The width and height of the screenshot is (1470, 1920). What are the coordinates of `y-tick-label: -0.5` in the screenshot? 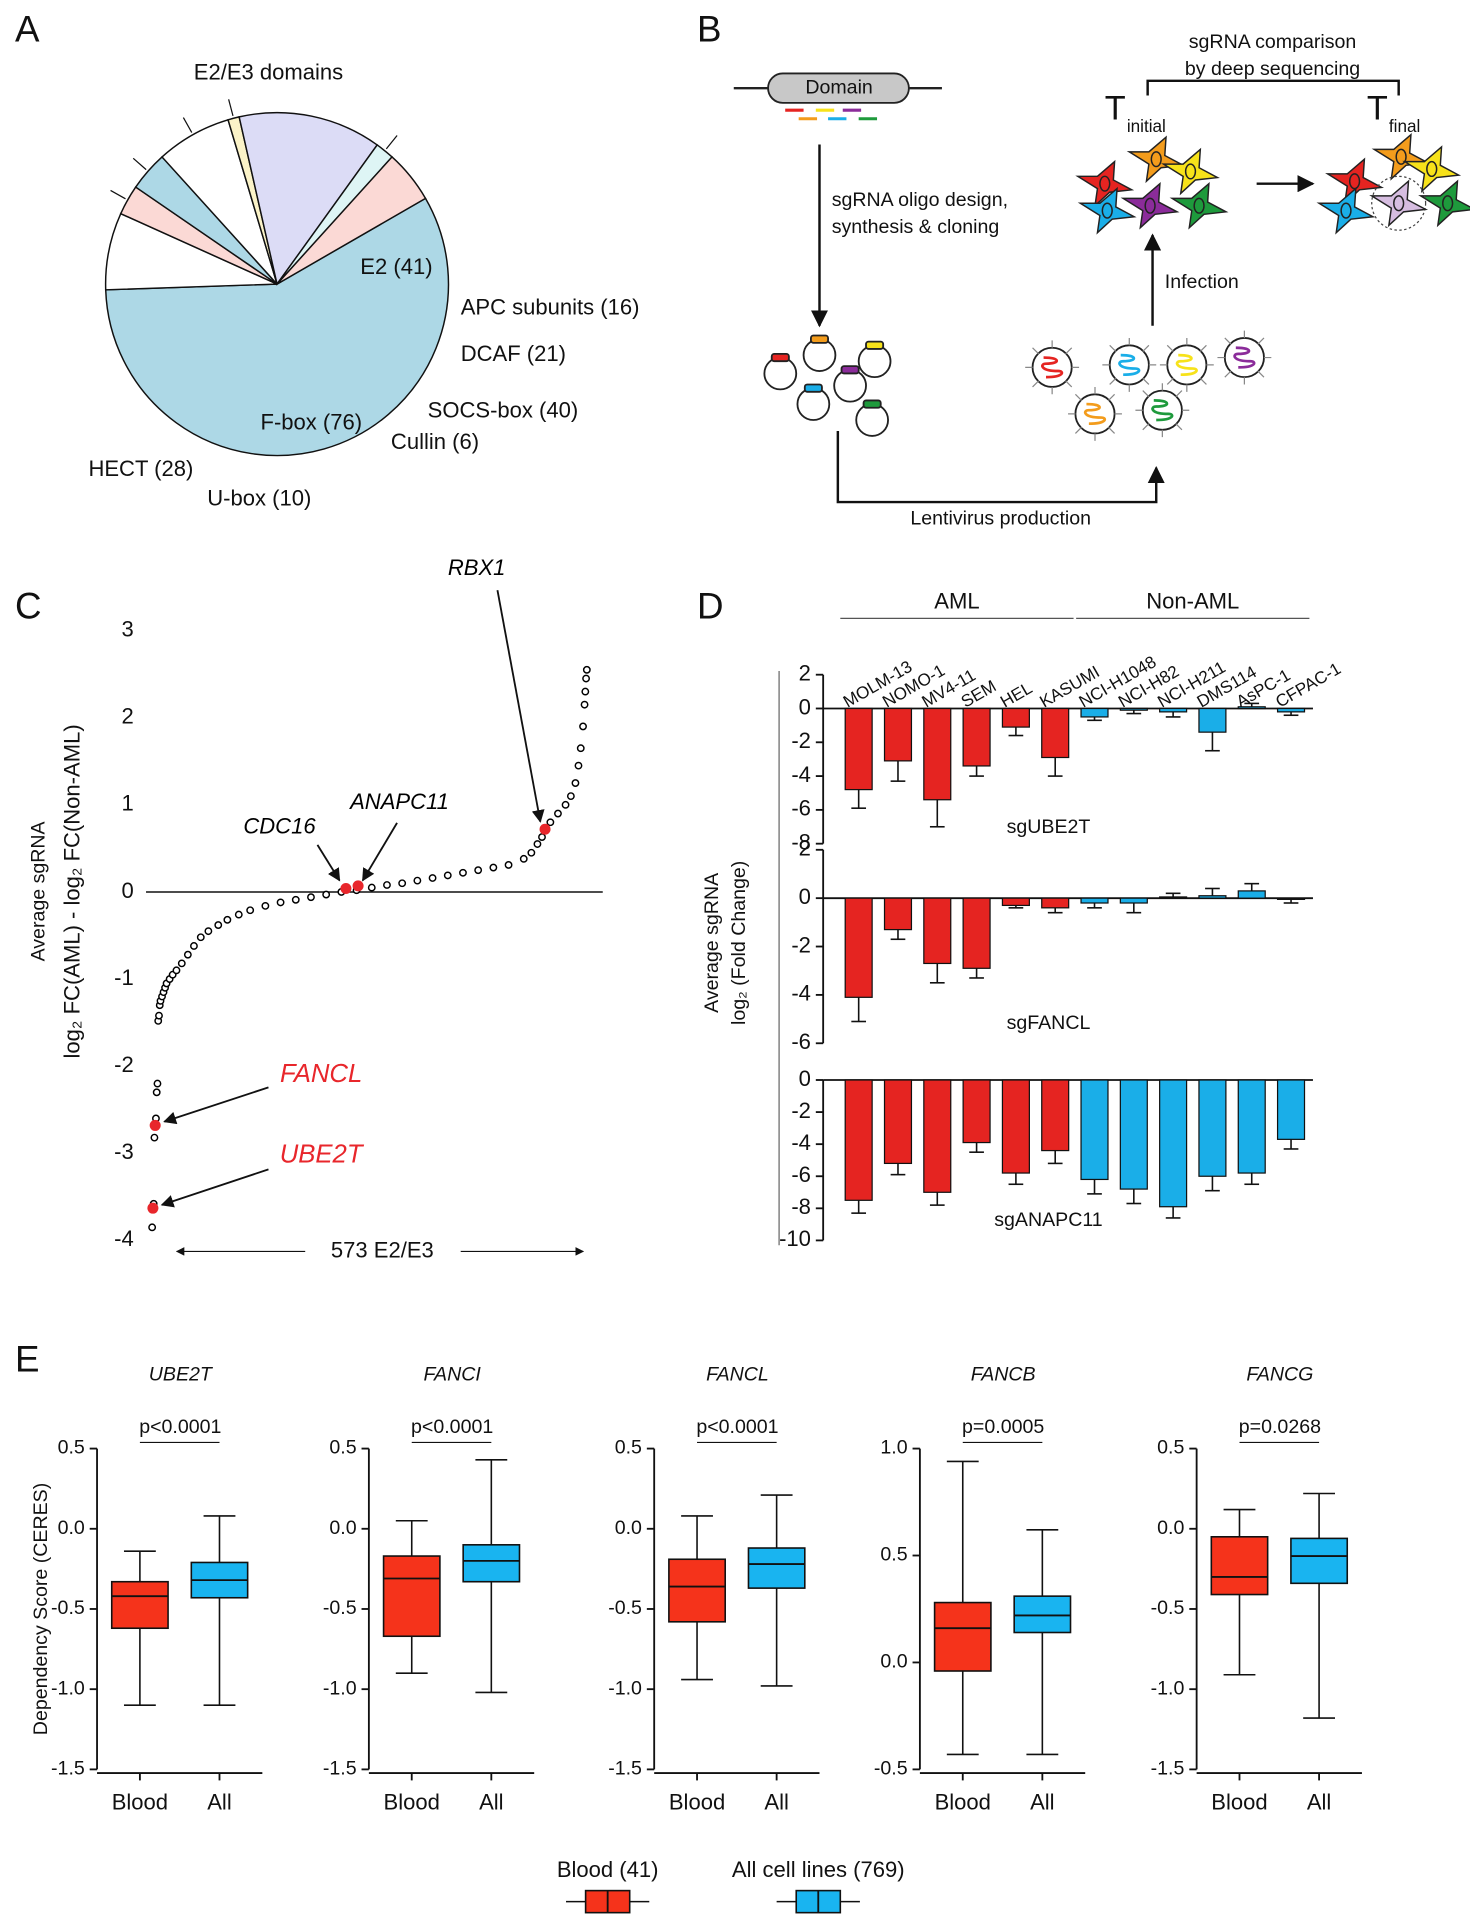 It's located at (625, 1608).